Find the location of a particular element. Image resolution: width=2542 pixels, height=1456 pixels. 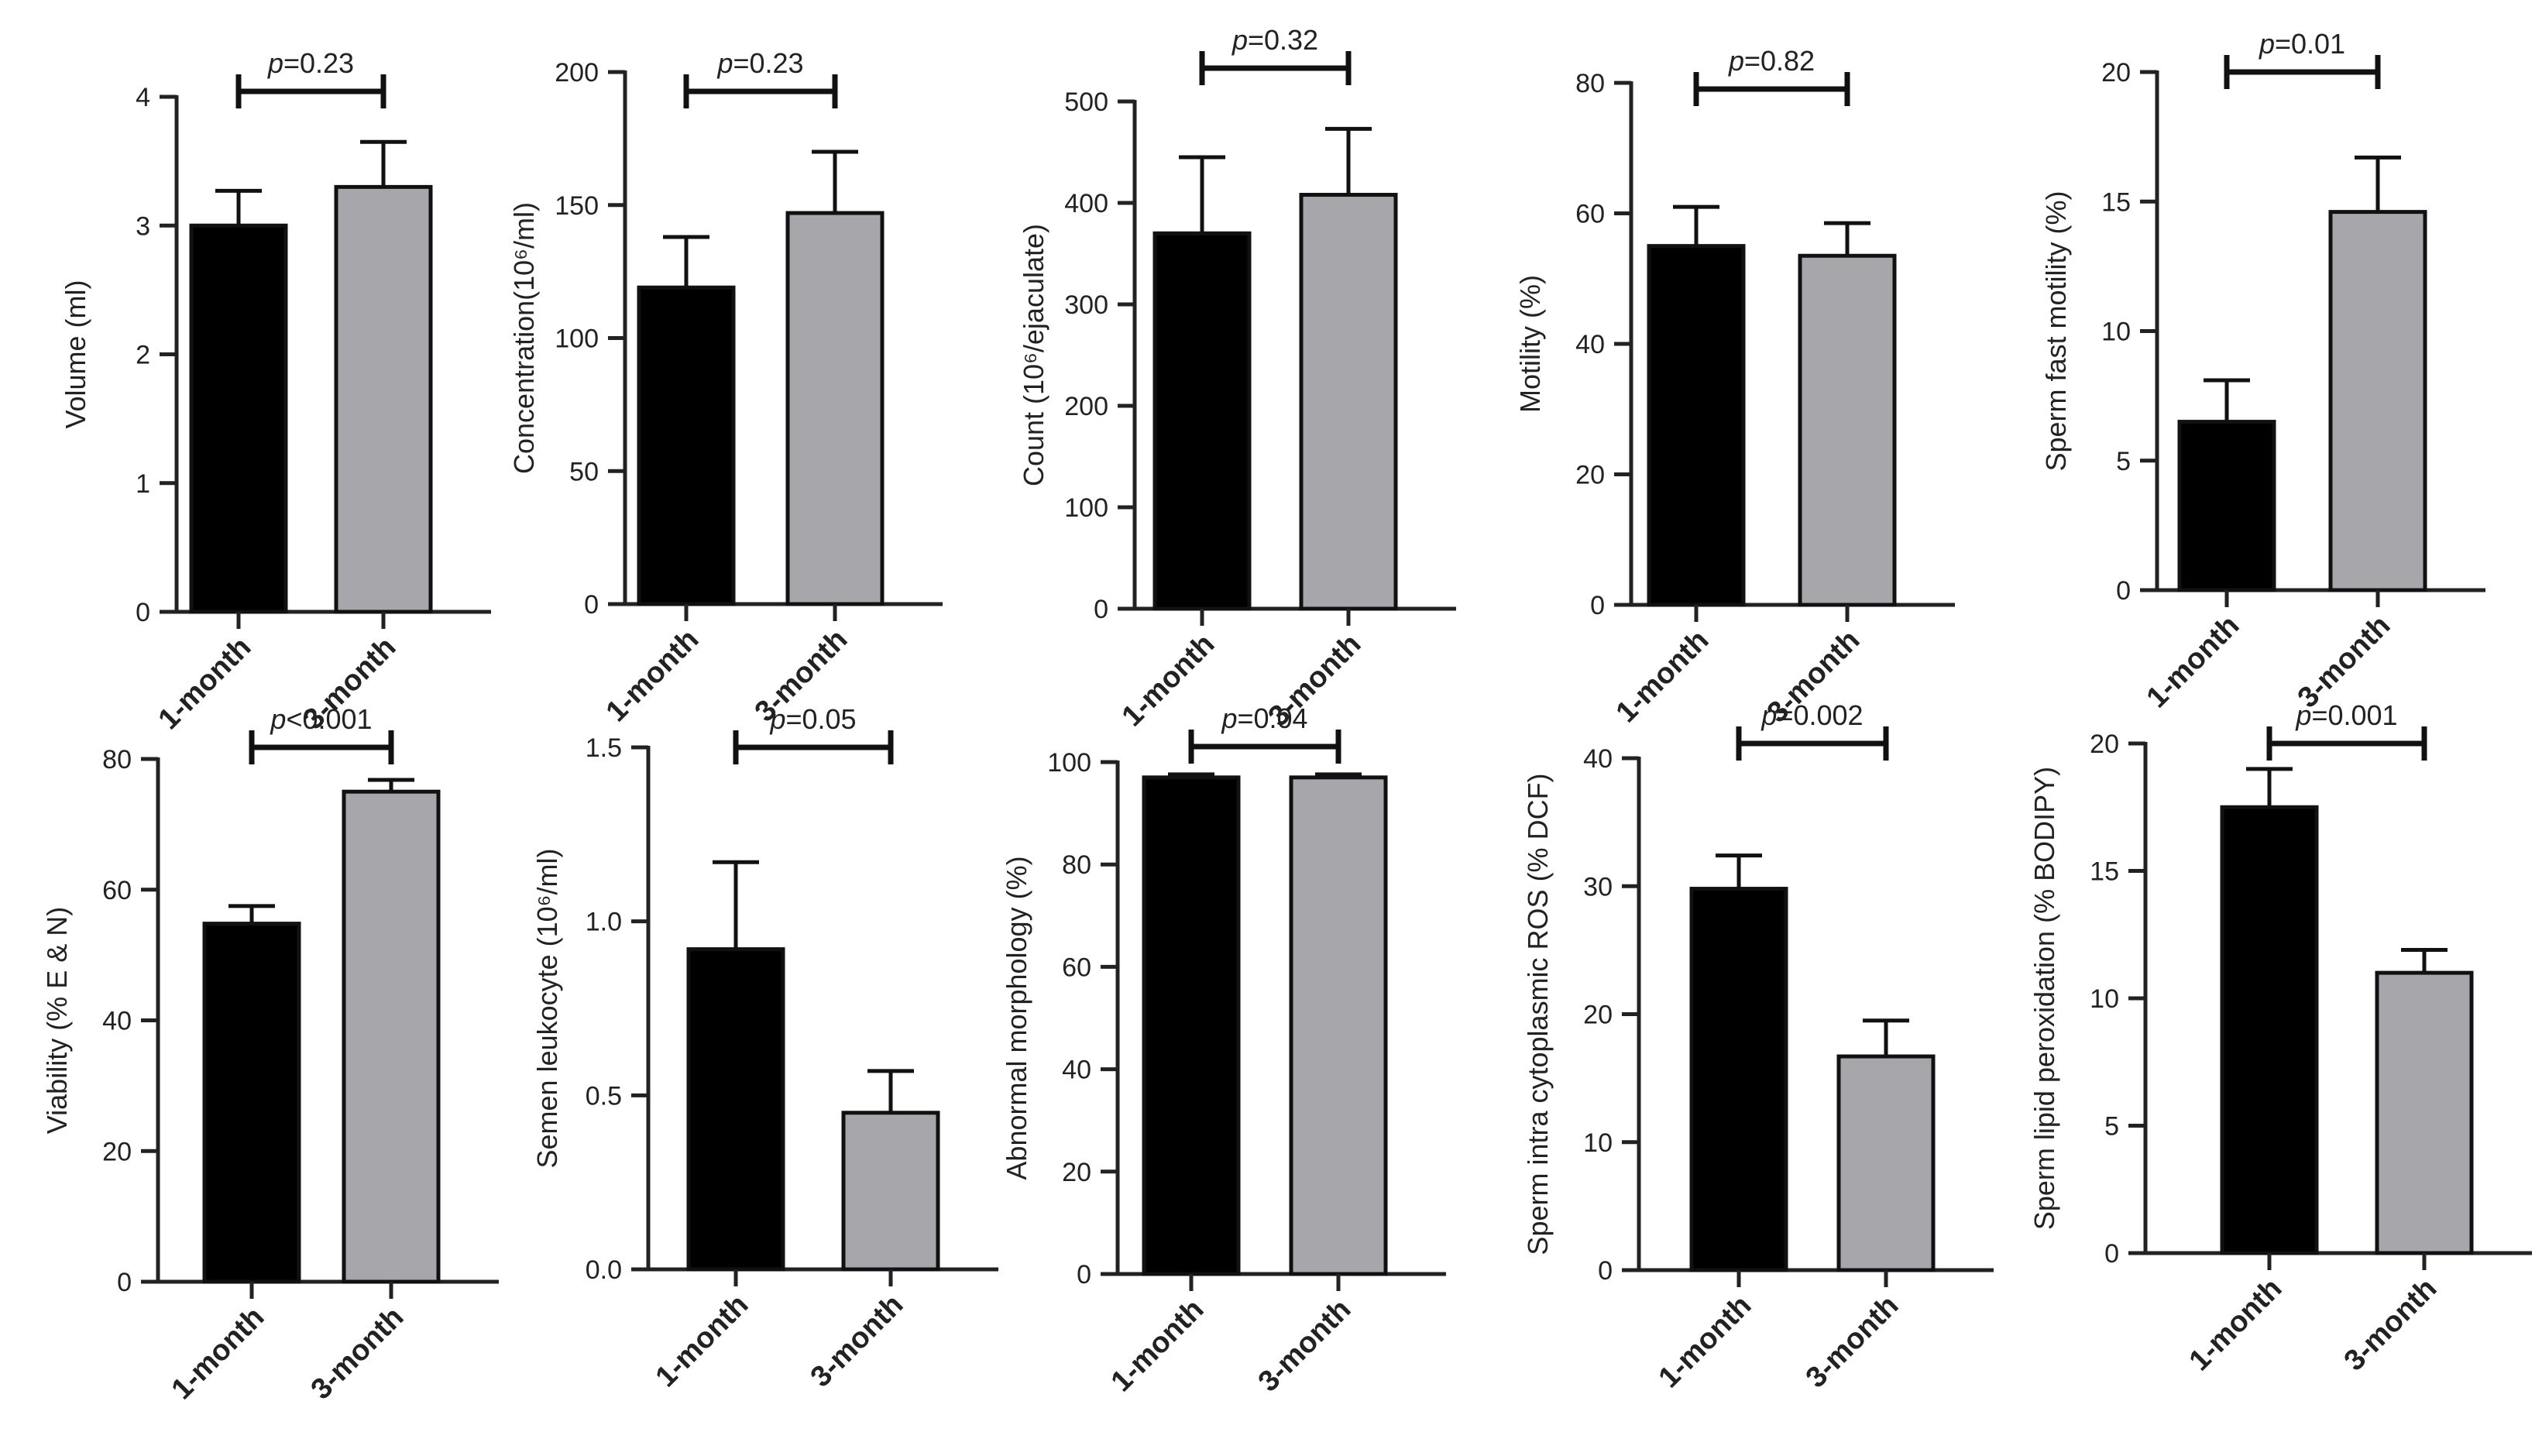

y-tick-label: 2 is located at coordinates (143, 356).